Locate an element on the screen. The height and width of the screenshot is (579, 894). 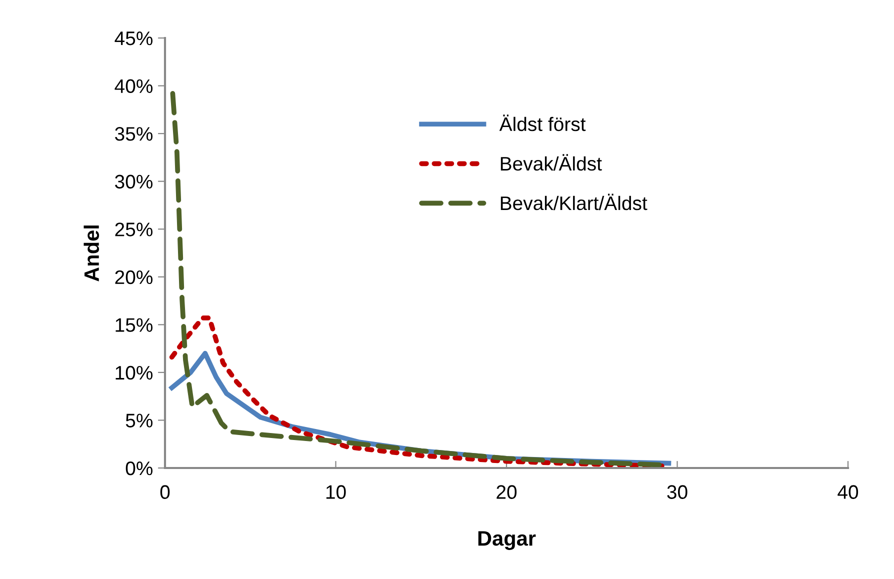
y-tick-label: 40% is located at coordinates (133, 86).